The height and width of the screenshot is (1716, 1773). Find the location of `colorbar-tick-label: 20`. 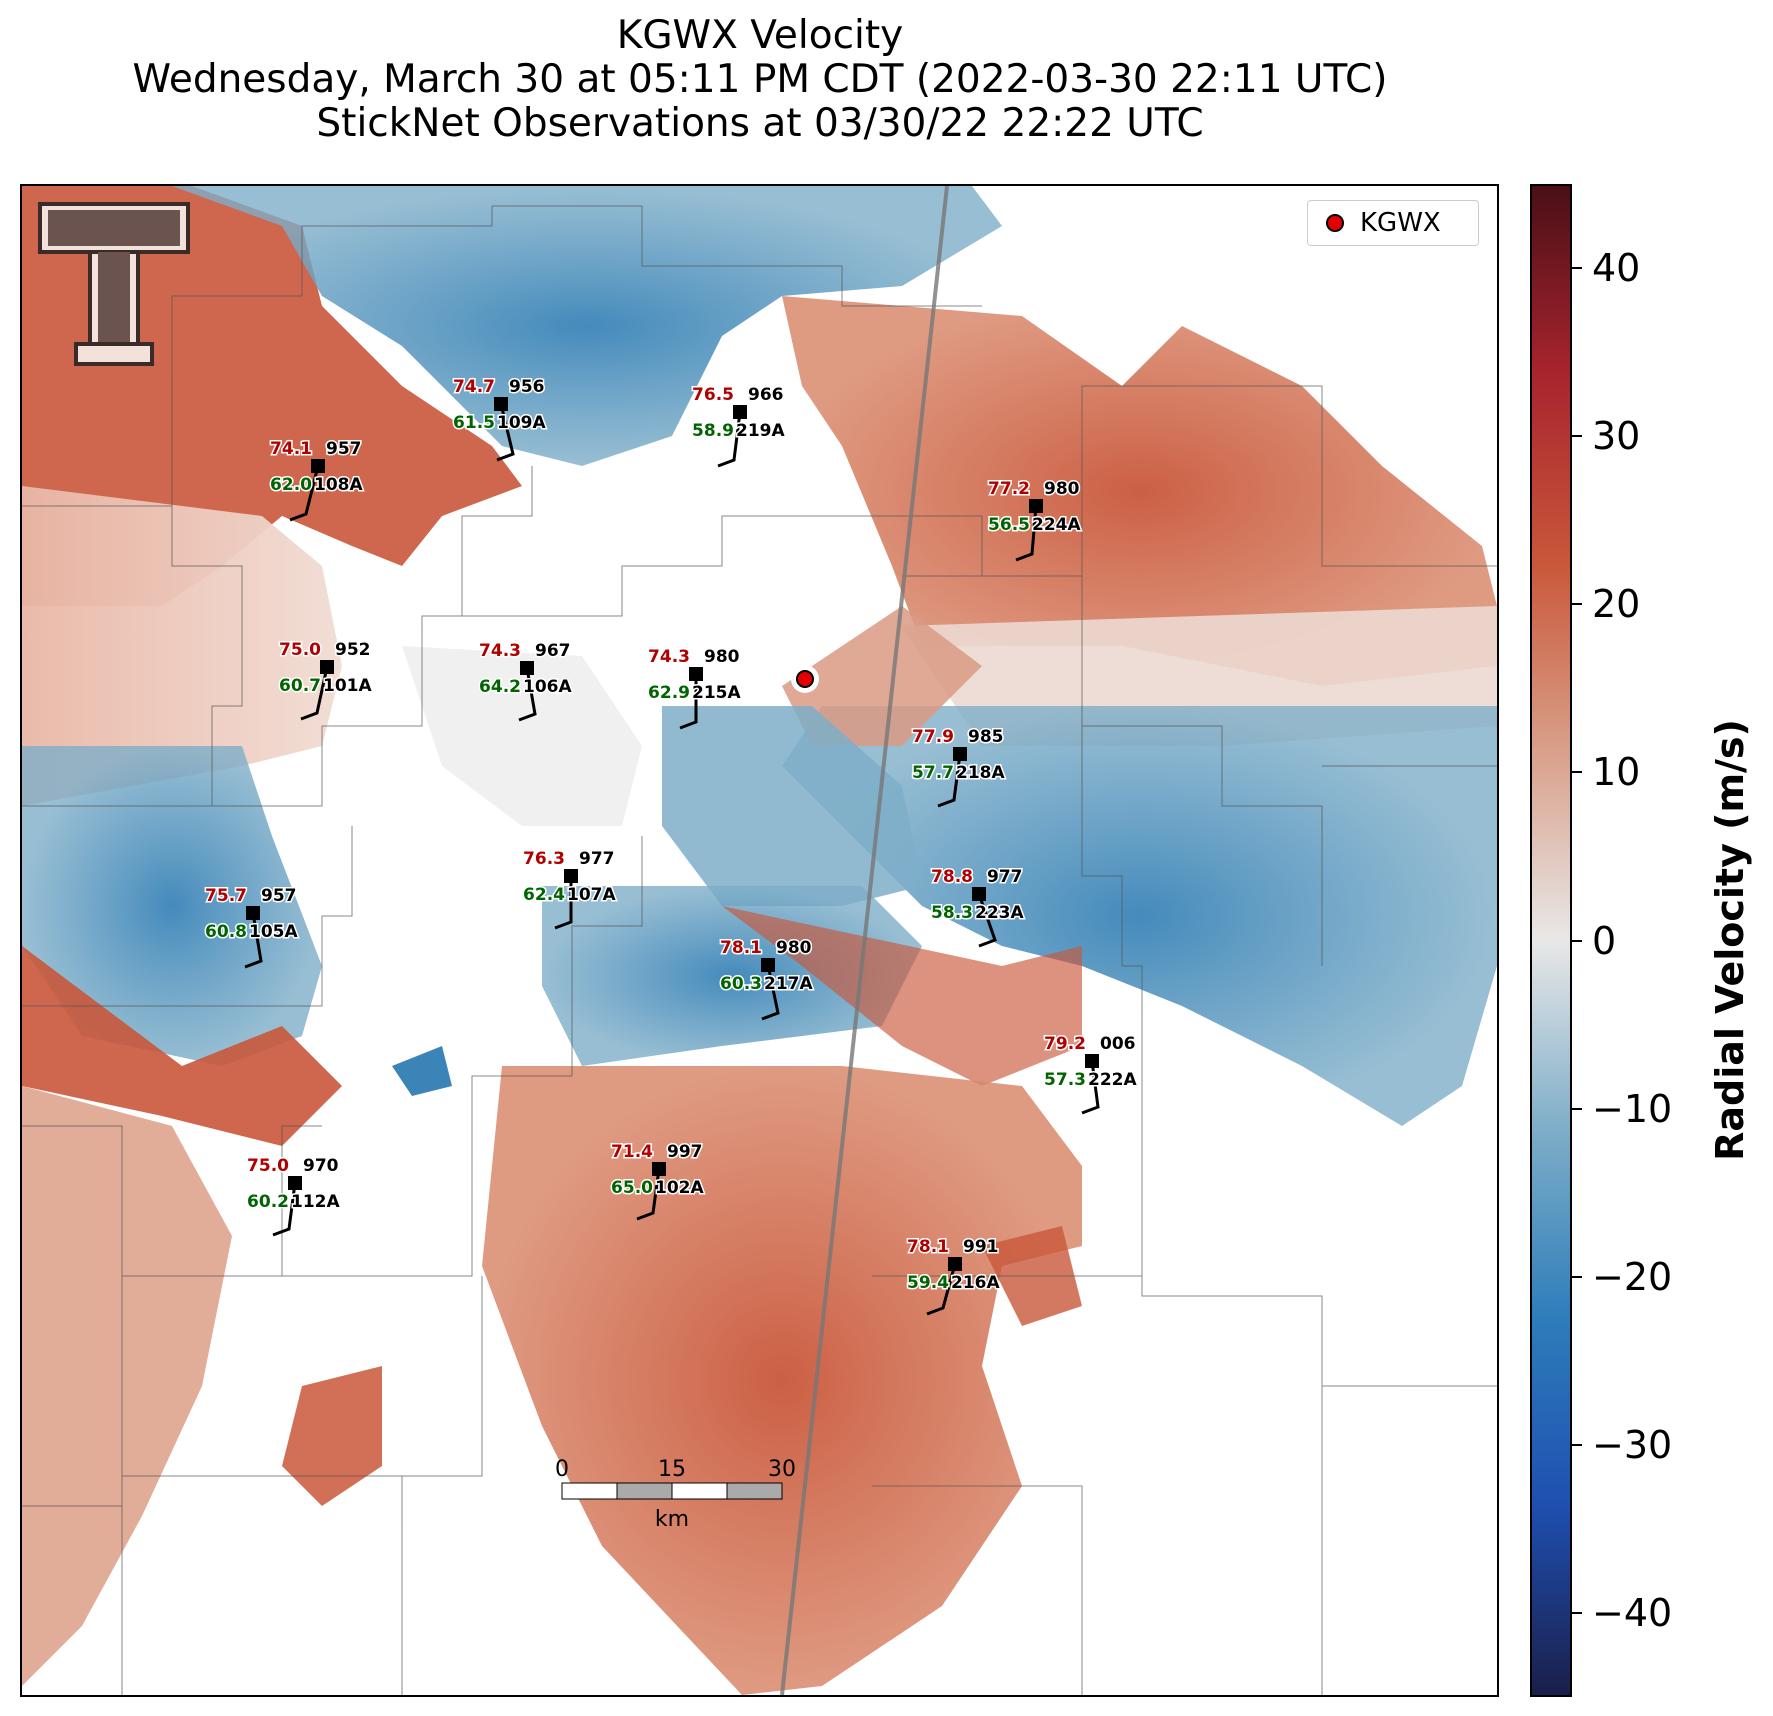

colorbar-tick-label: 20 is located at coordinates (1616, 604).